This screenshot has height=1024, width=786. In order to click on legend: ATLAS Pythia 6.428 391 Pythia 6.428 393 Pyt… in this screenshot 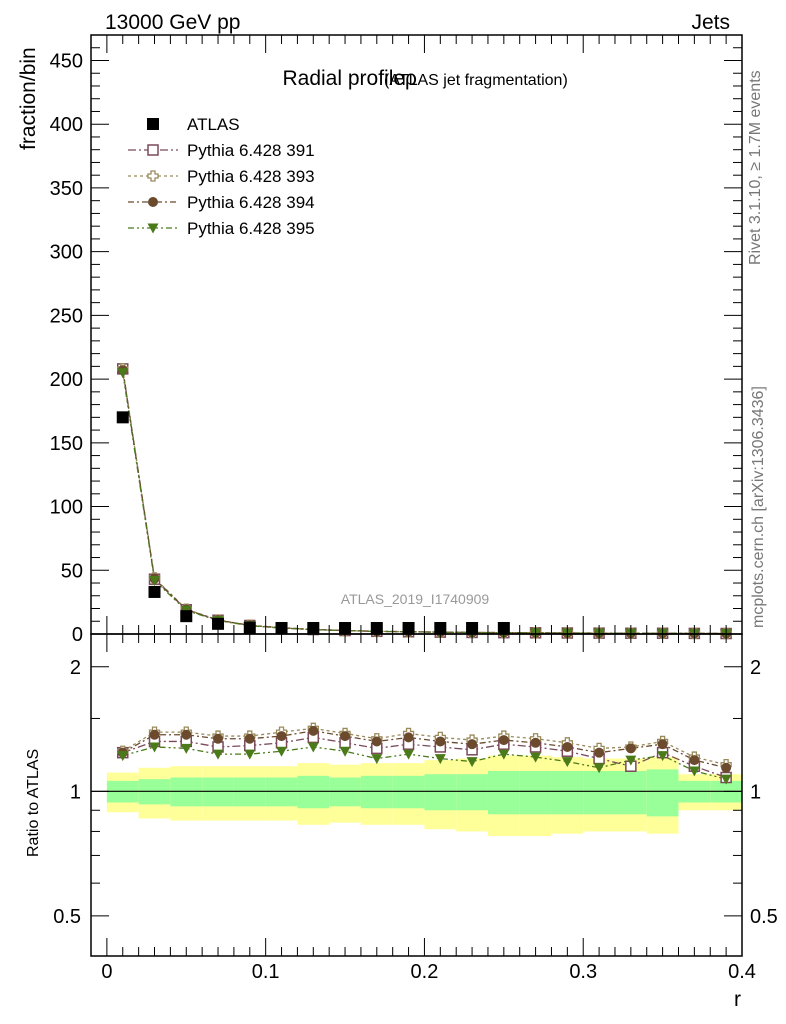, I will do `click(221, 176)`.